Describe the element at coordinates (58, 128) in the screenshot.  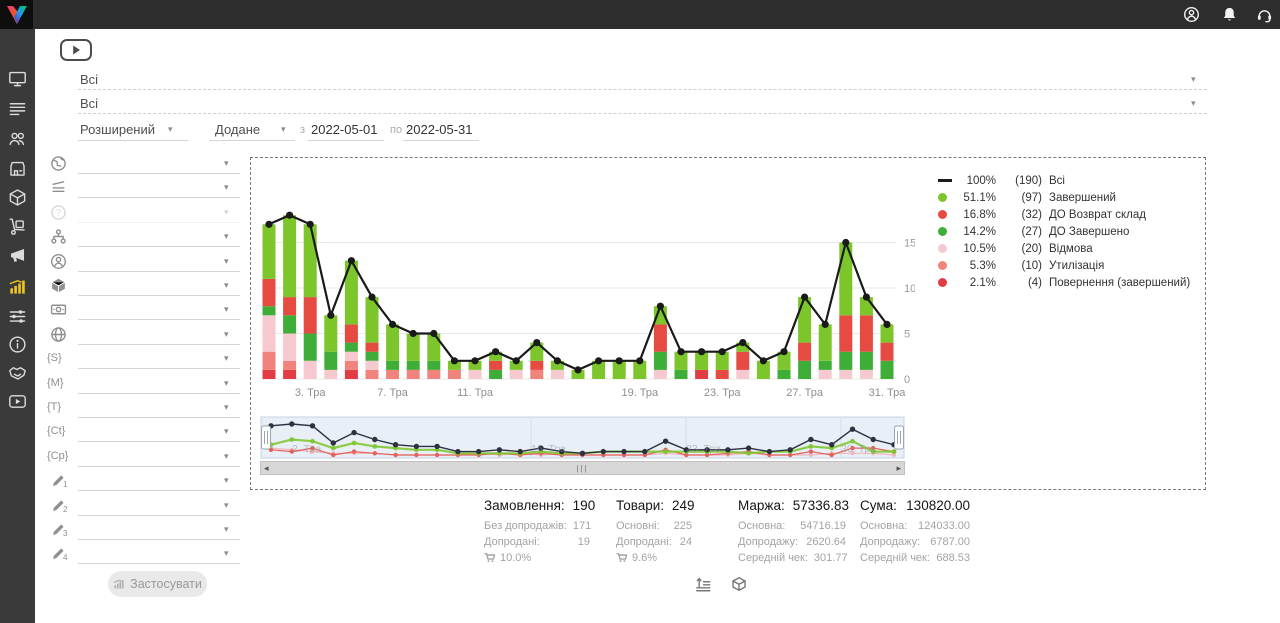
I see `search-icon` at that location.